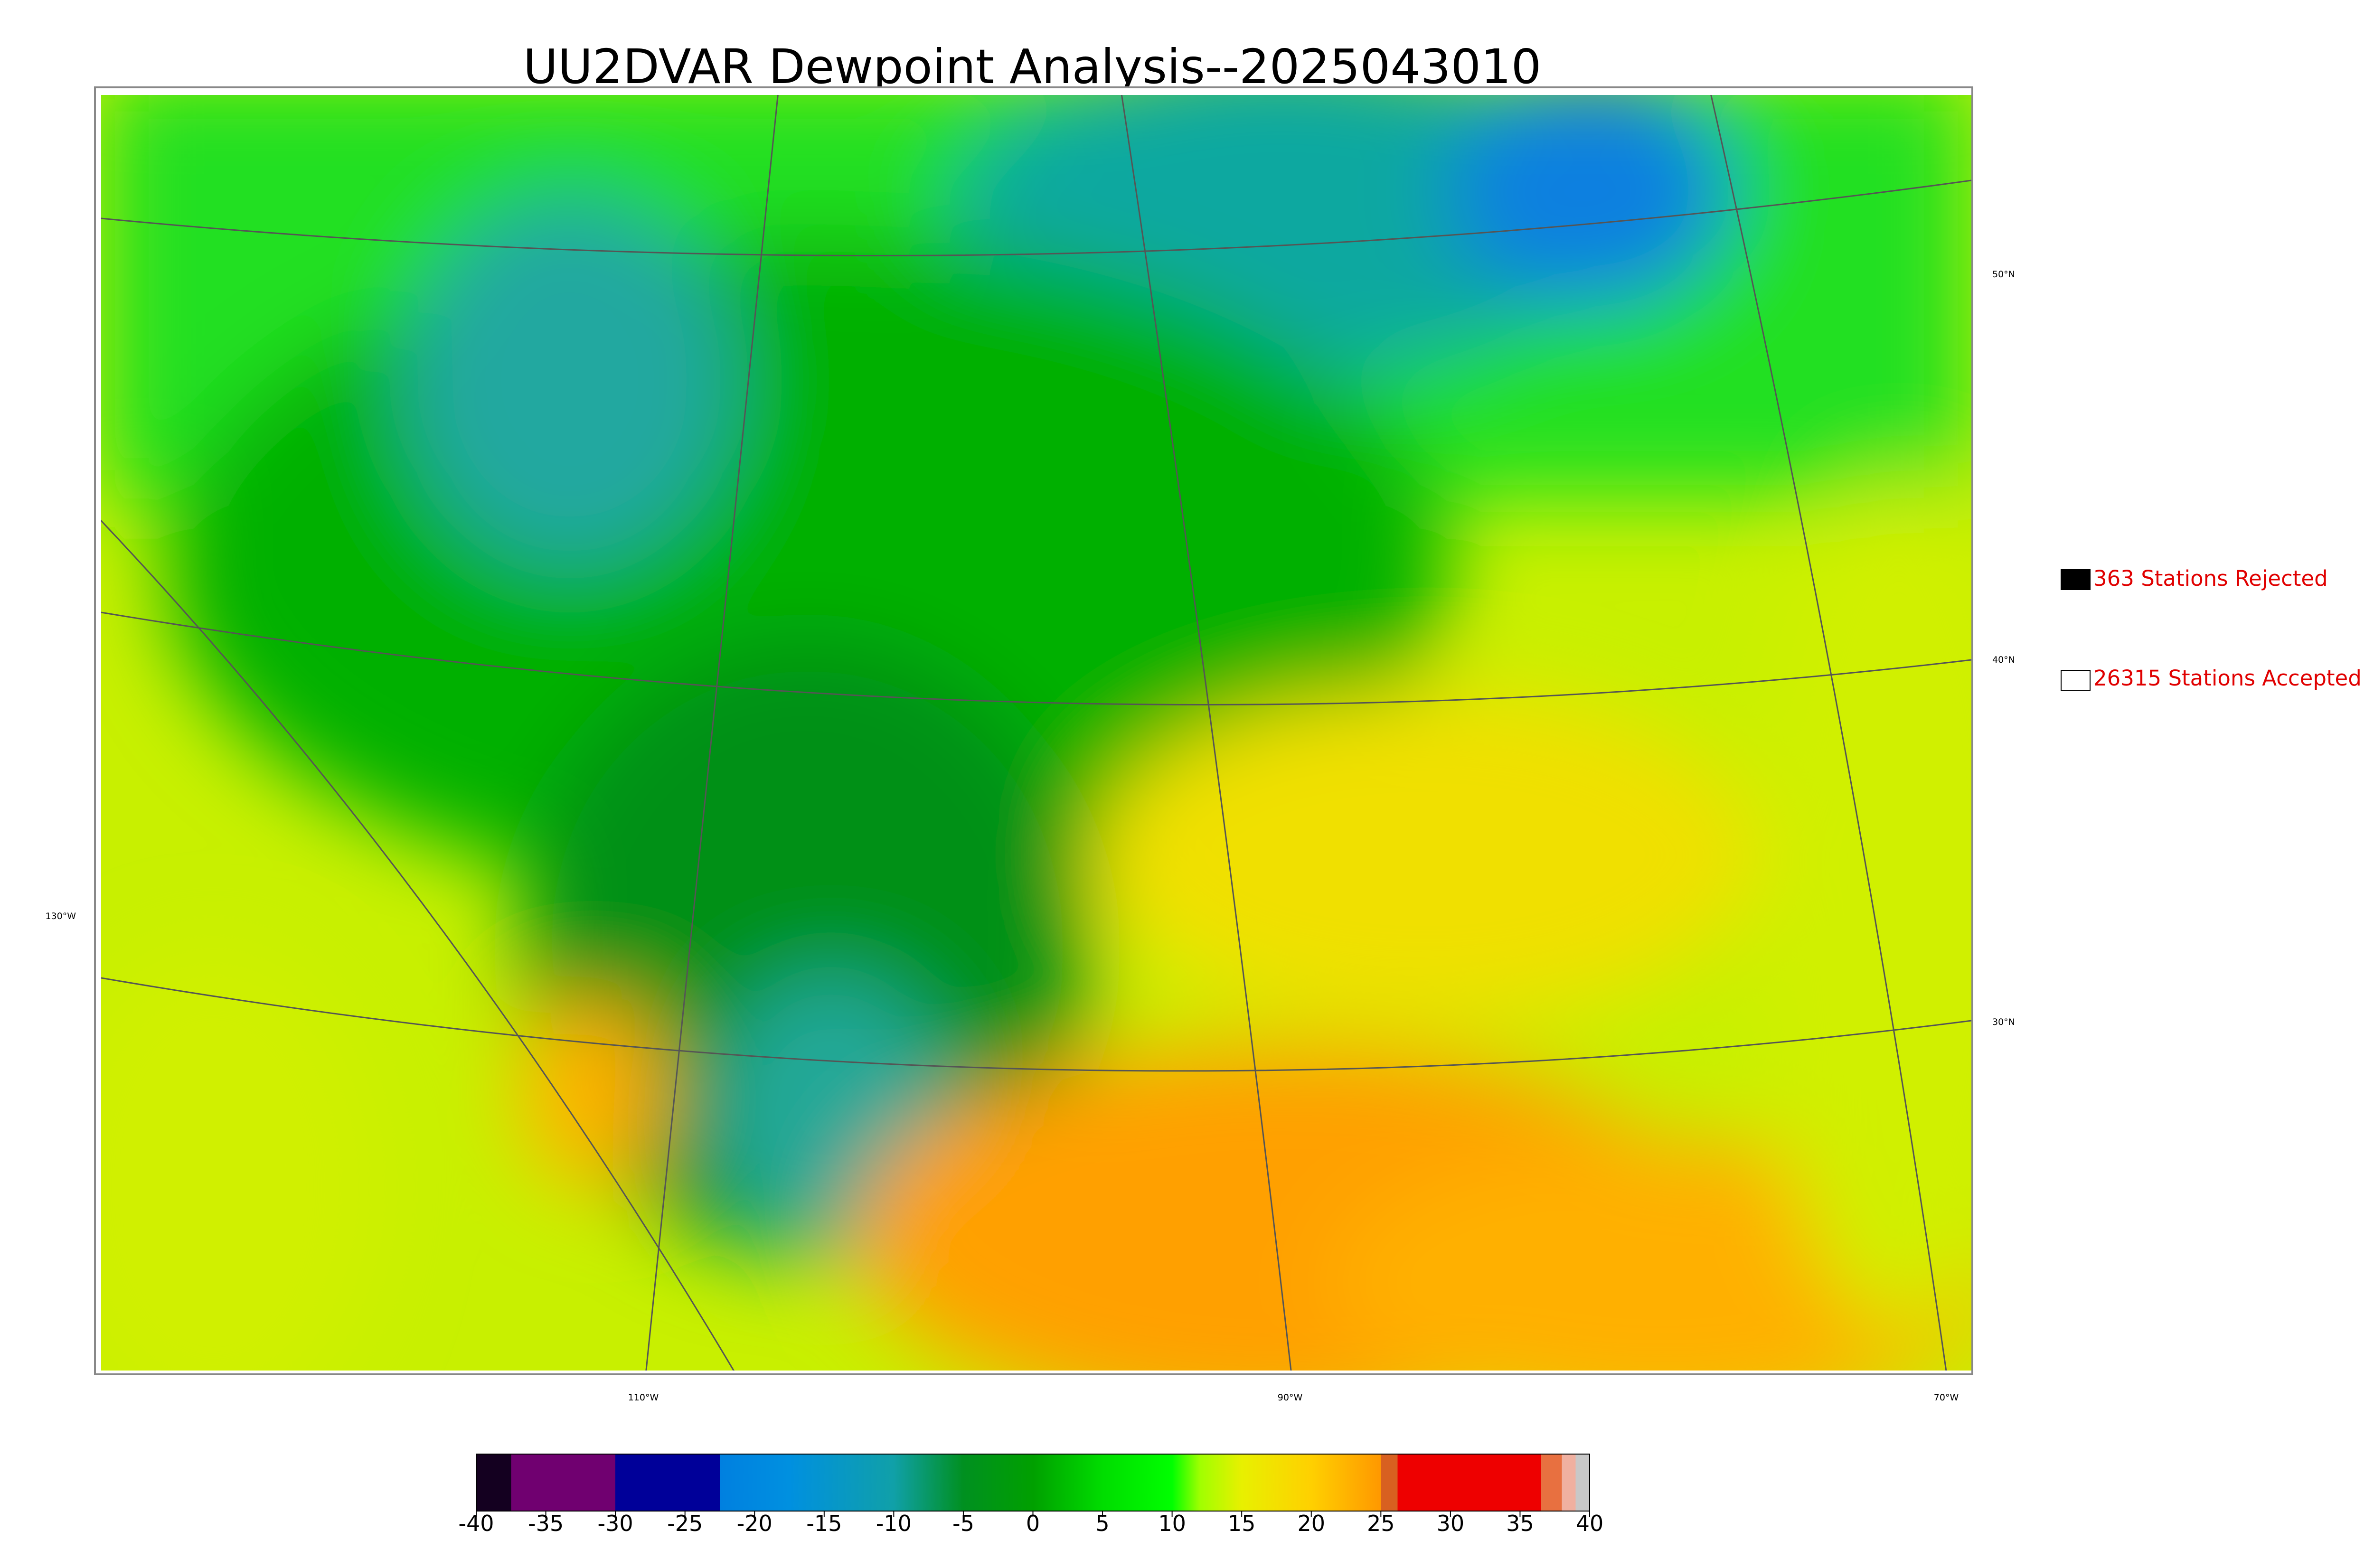 This screenshot has height=1568, width=2374. Describe the element at coordinates (963, 1524) in the screenshot. I see `colorbar-tick-label: -5` at that location.